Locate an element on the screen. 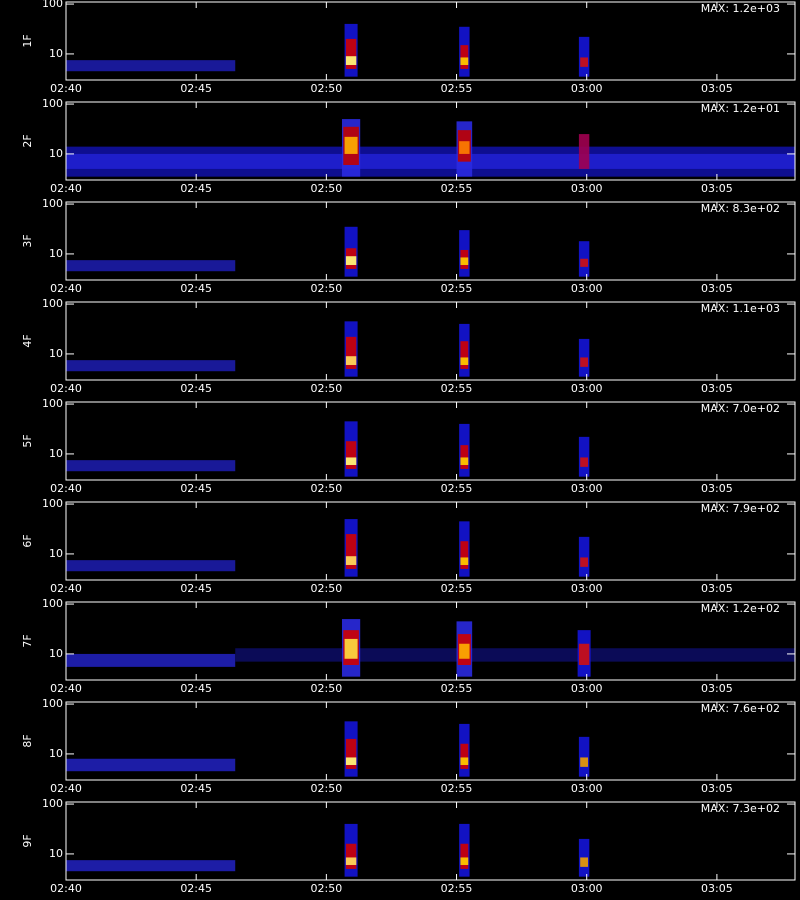  max-annotation: MAX: 1.2e+03 is located at coordinates (740, 8).